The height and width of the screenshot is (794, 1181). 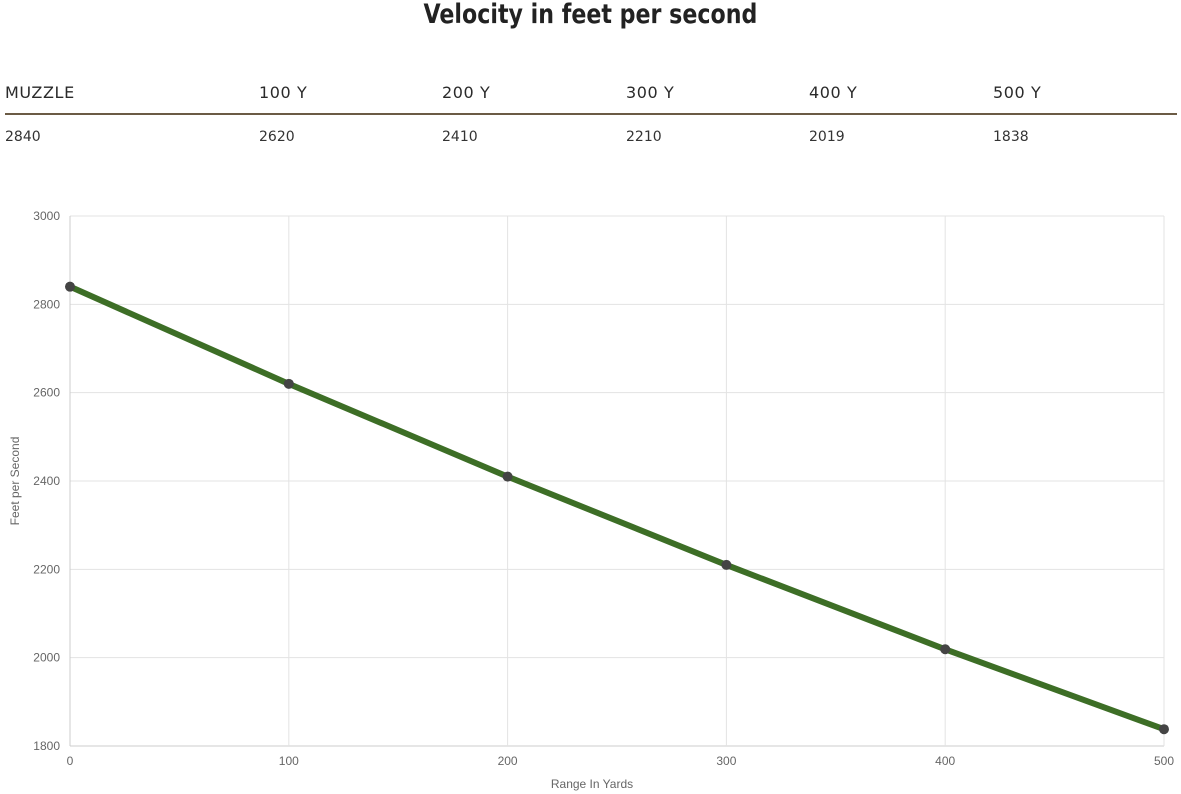 I want to click on value-500y: 1838, so click(x=1011, y=137).